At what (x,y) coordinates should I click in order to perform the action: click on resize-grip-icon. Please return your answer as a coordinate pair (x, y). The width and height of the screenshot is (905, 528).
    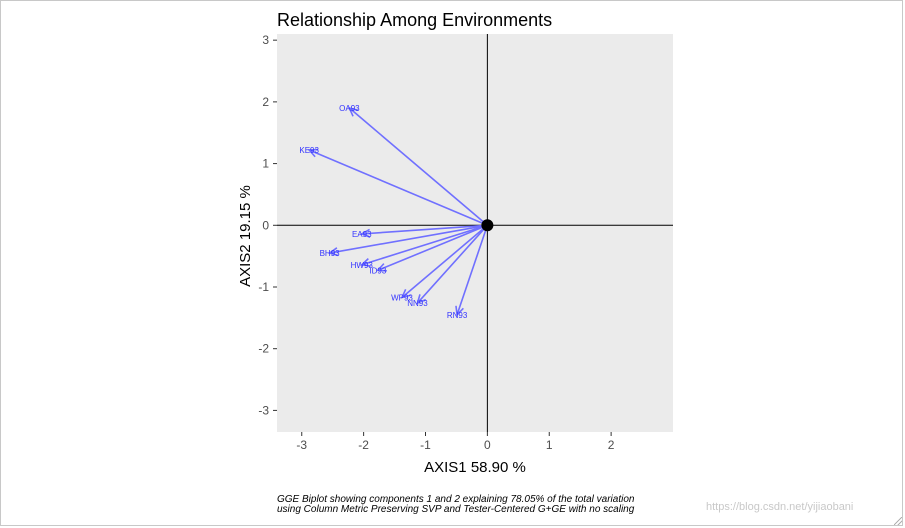
    Looking at the image, I should click on (898, 521).